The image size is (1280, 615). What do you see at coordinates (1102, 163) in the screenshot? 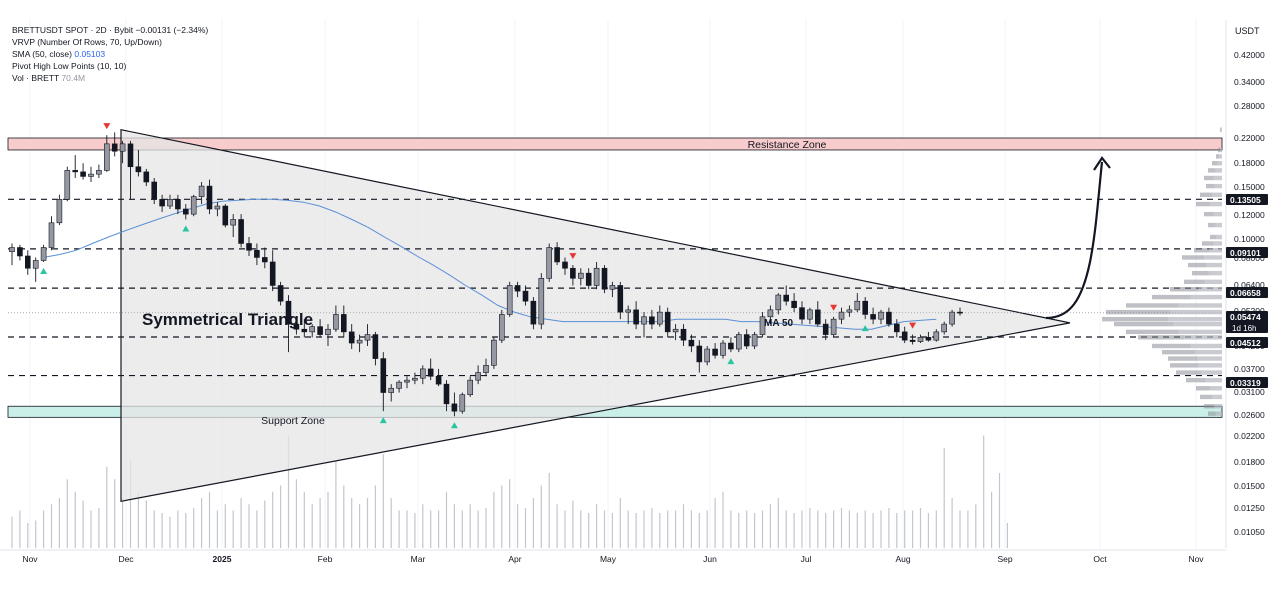
I see `breakout-arrowhead` at bounding box center [1102, 163].